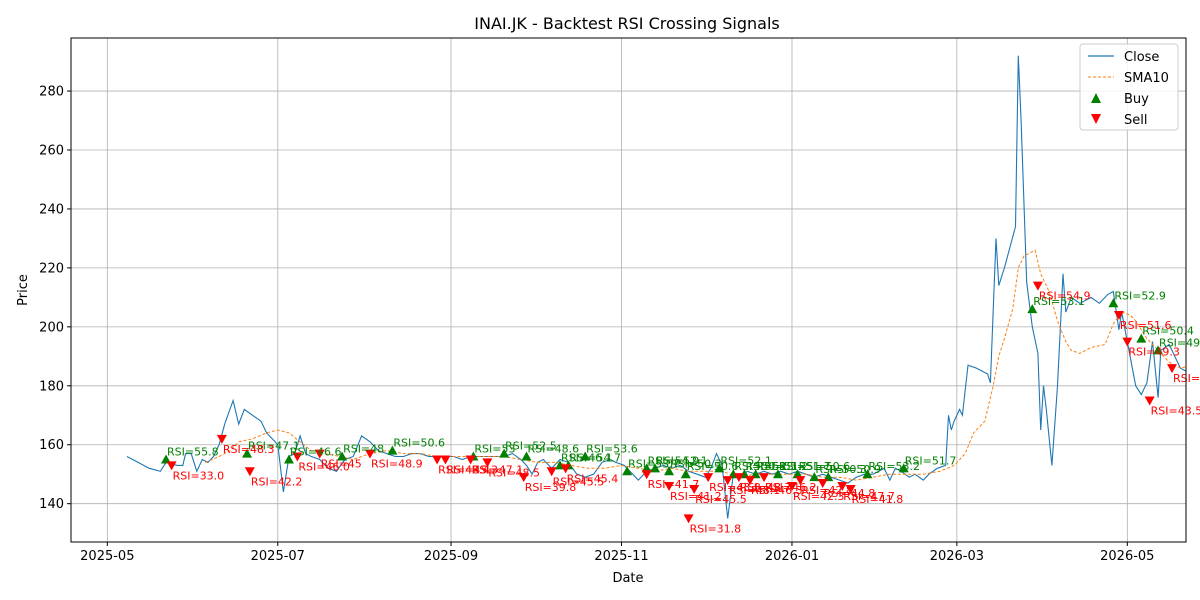 This screenshot has width=1200, height=600. I want to click on legend-buy-label: Buy, so click(1136, 99).